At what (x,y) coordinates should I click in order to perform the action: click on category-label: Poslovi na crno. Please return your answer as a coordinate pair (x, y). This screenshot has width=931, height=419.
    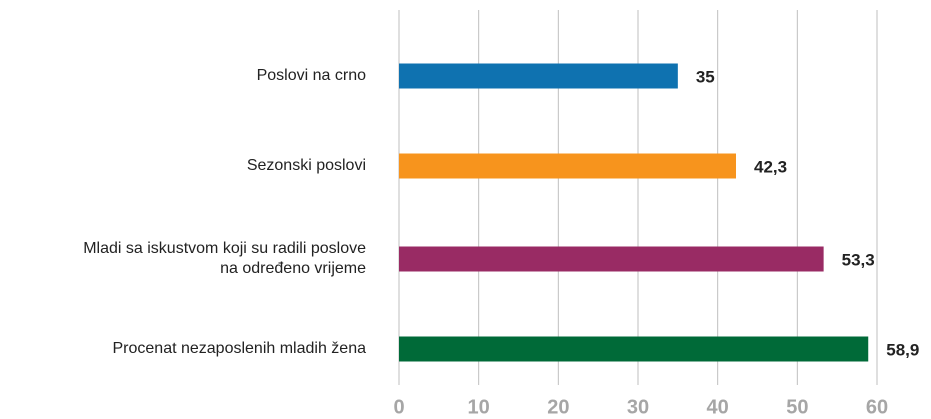
    Looking at the image, I should click on (311, 75).